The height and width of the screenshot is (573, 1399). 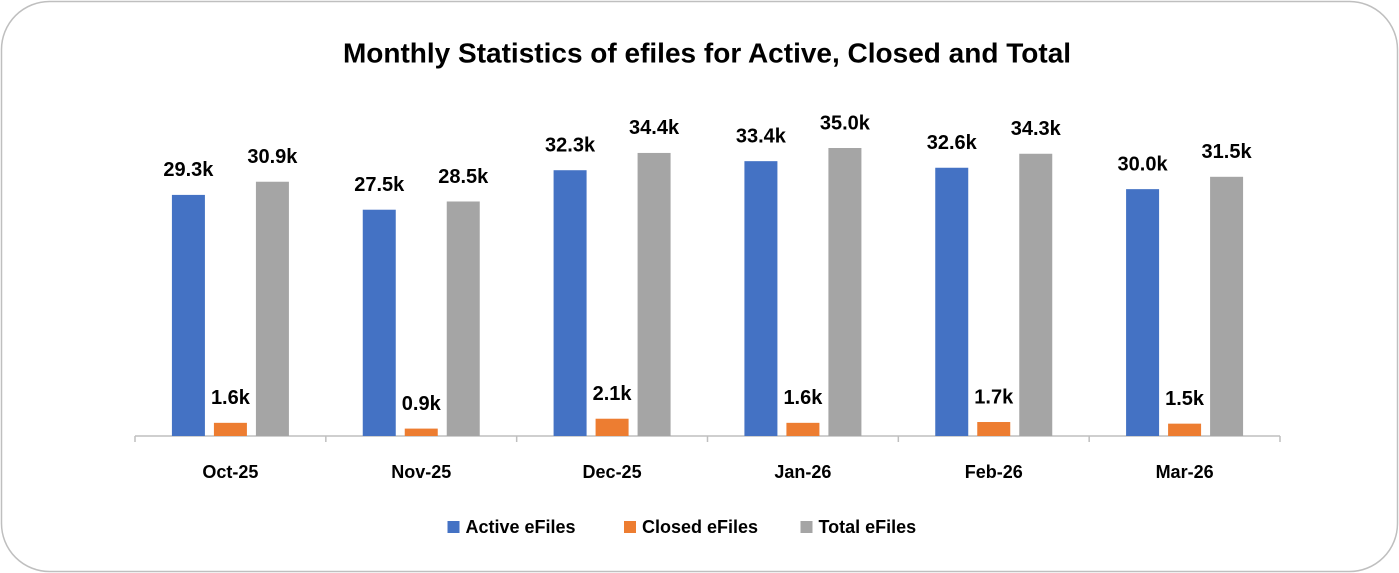 I want to click on x-tick-label: Feb-26, so click(x=994, y=472).